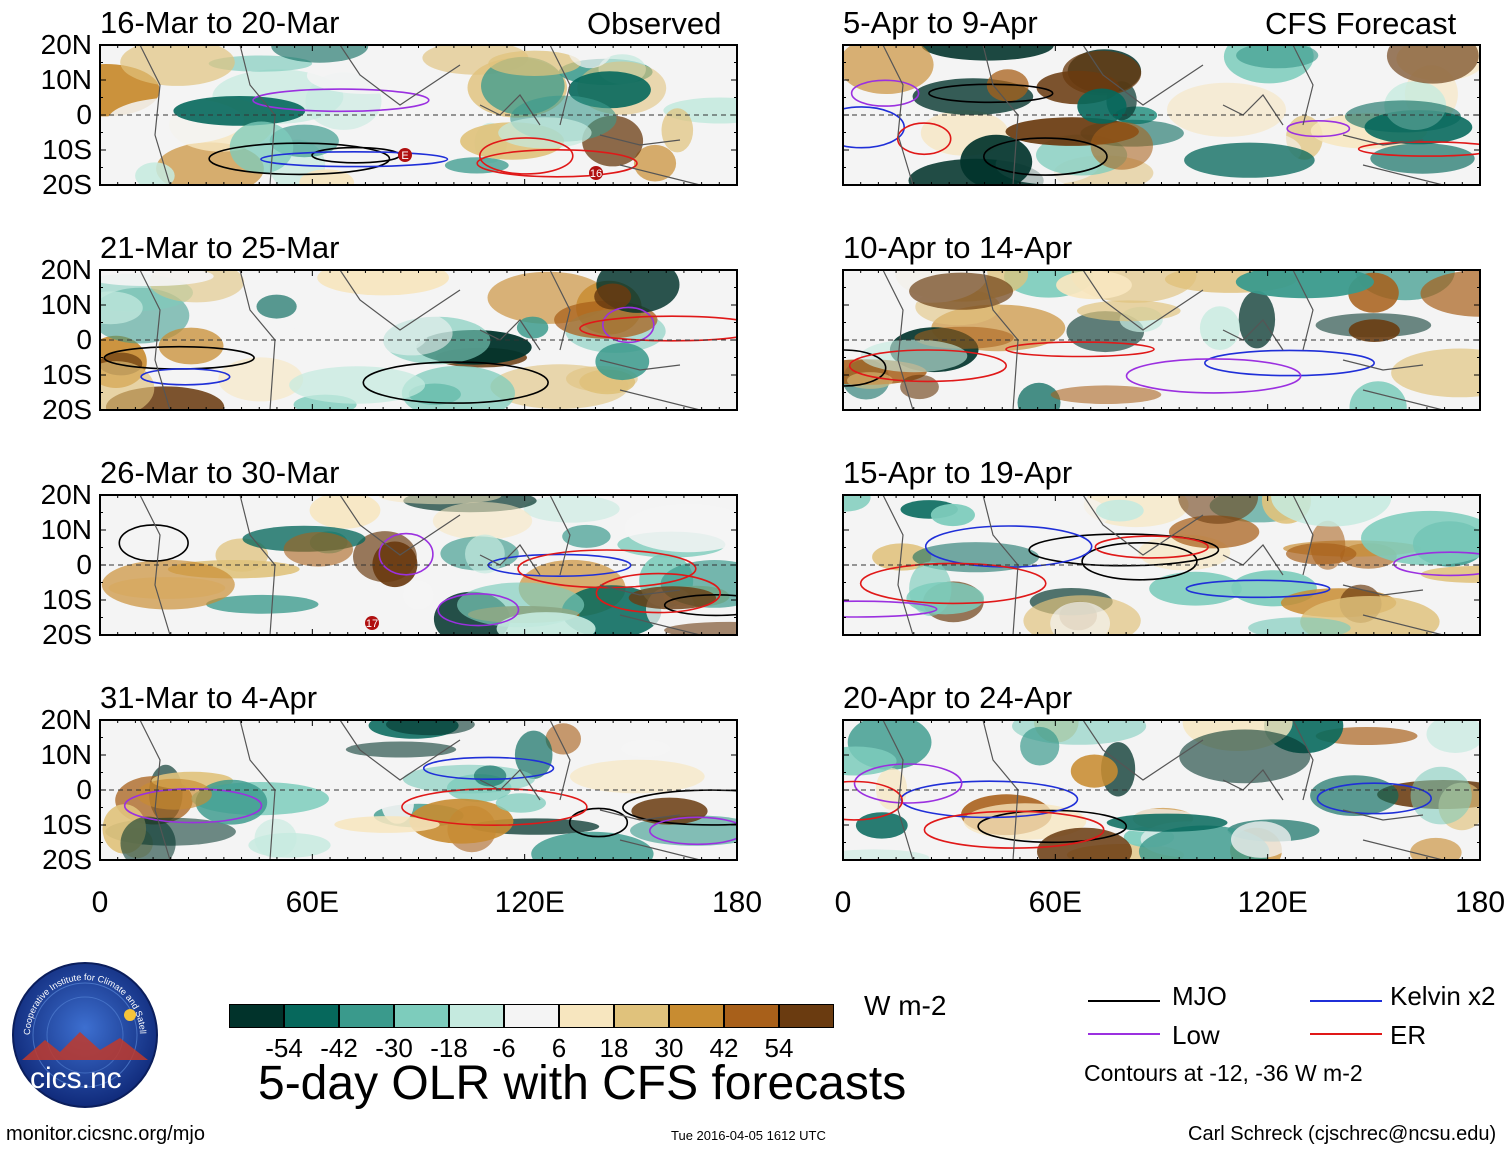 This screenshot has height=1149, width=1510. What do you see at coordinates (1196, 1035) in the screenshot?
I see `legend-low: Low` at bounding box center [1196, 1035].